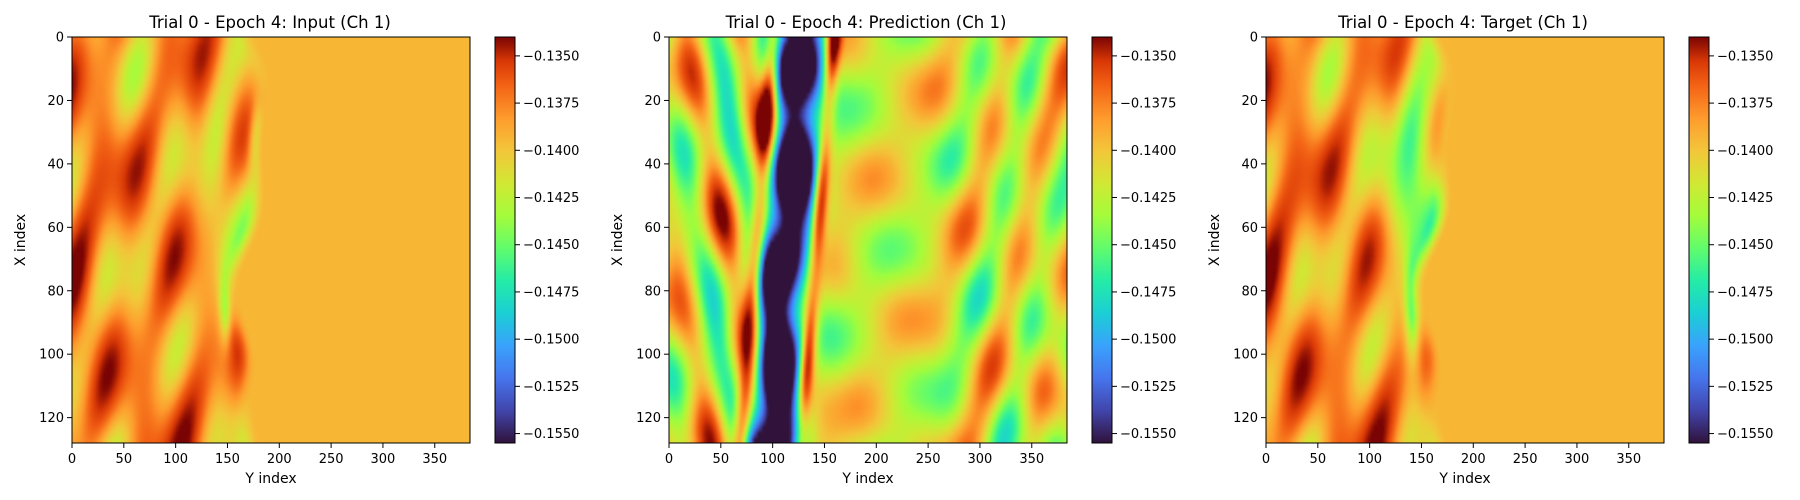 The width and height of the screenshot is (1800, 500). I want to click on colorbar-tick-label: −0.1450, so click(551, 245).